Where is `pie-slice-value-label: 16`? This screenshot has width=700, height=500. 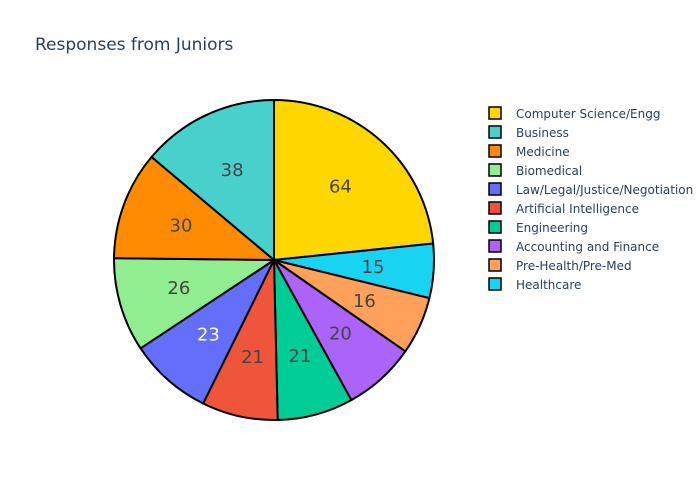 pie-slice-value-label: 16 is located at coordinates (364, 301).